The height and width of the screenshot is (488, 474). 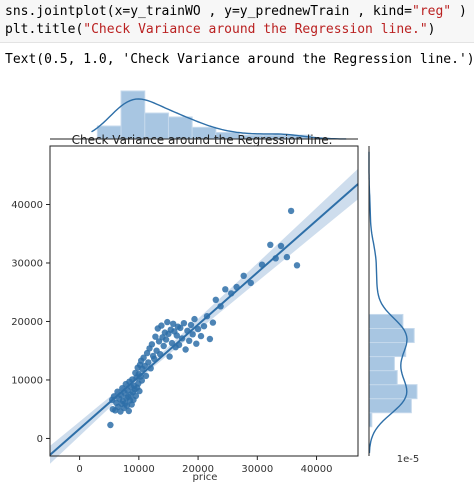 I want to click on top-marginal-axes, so click(x=204, y=115).